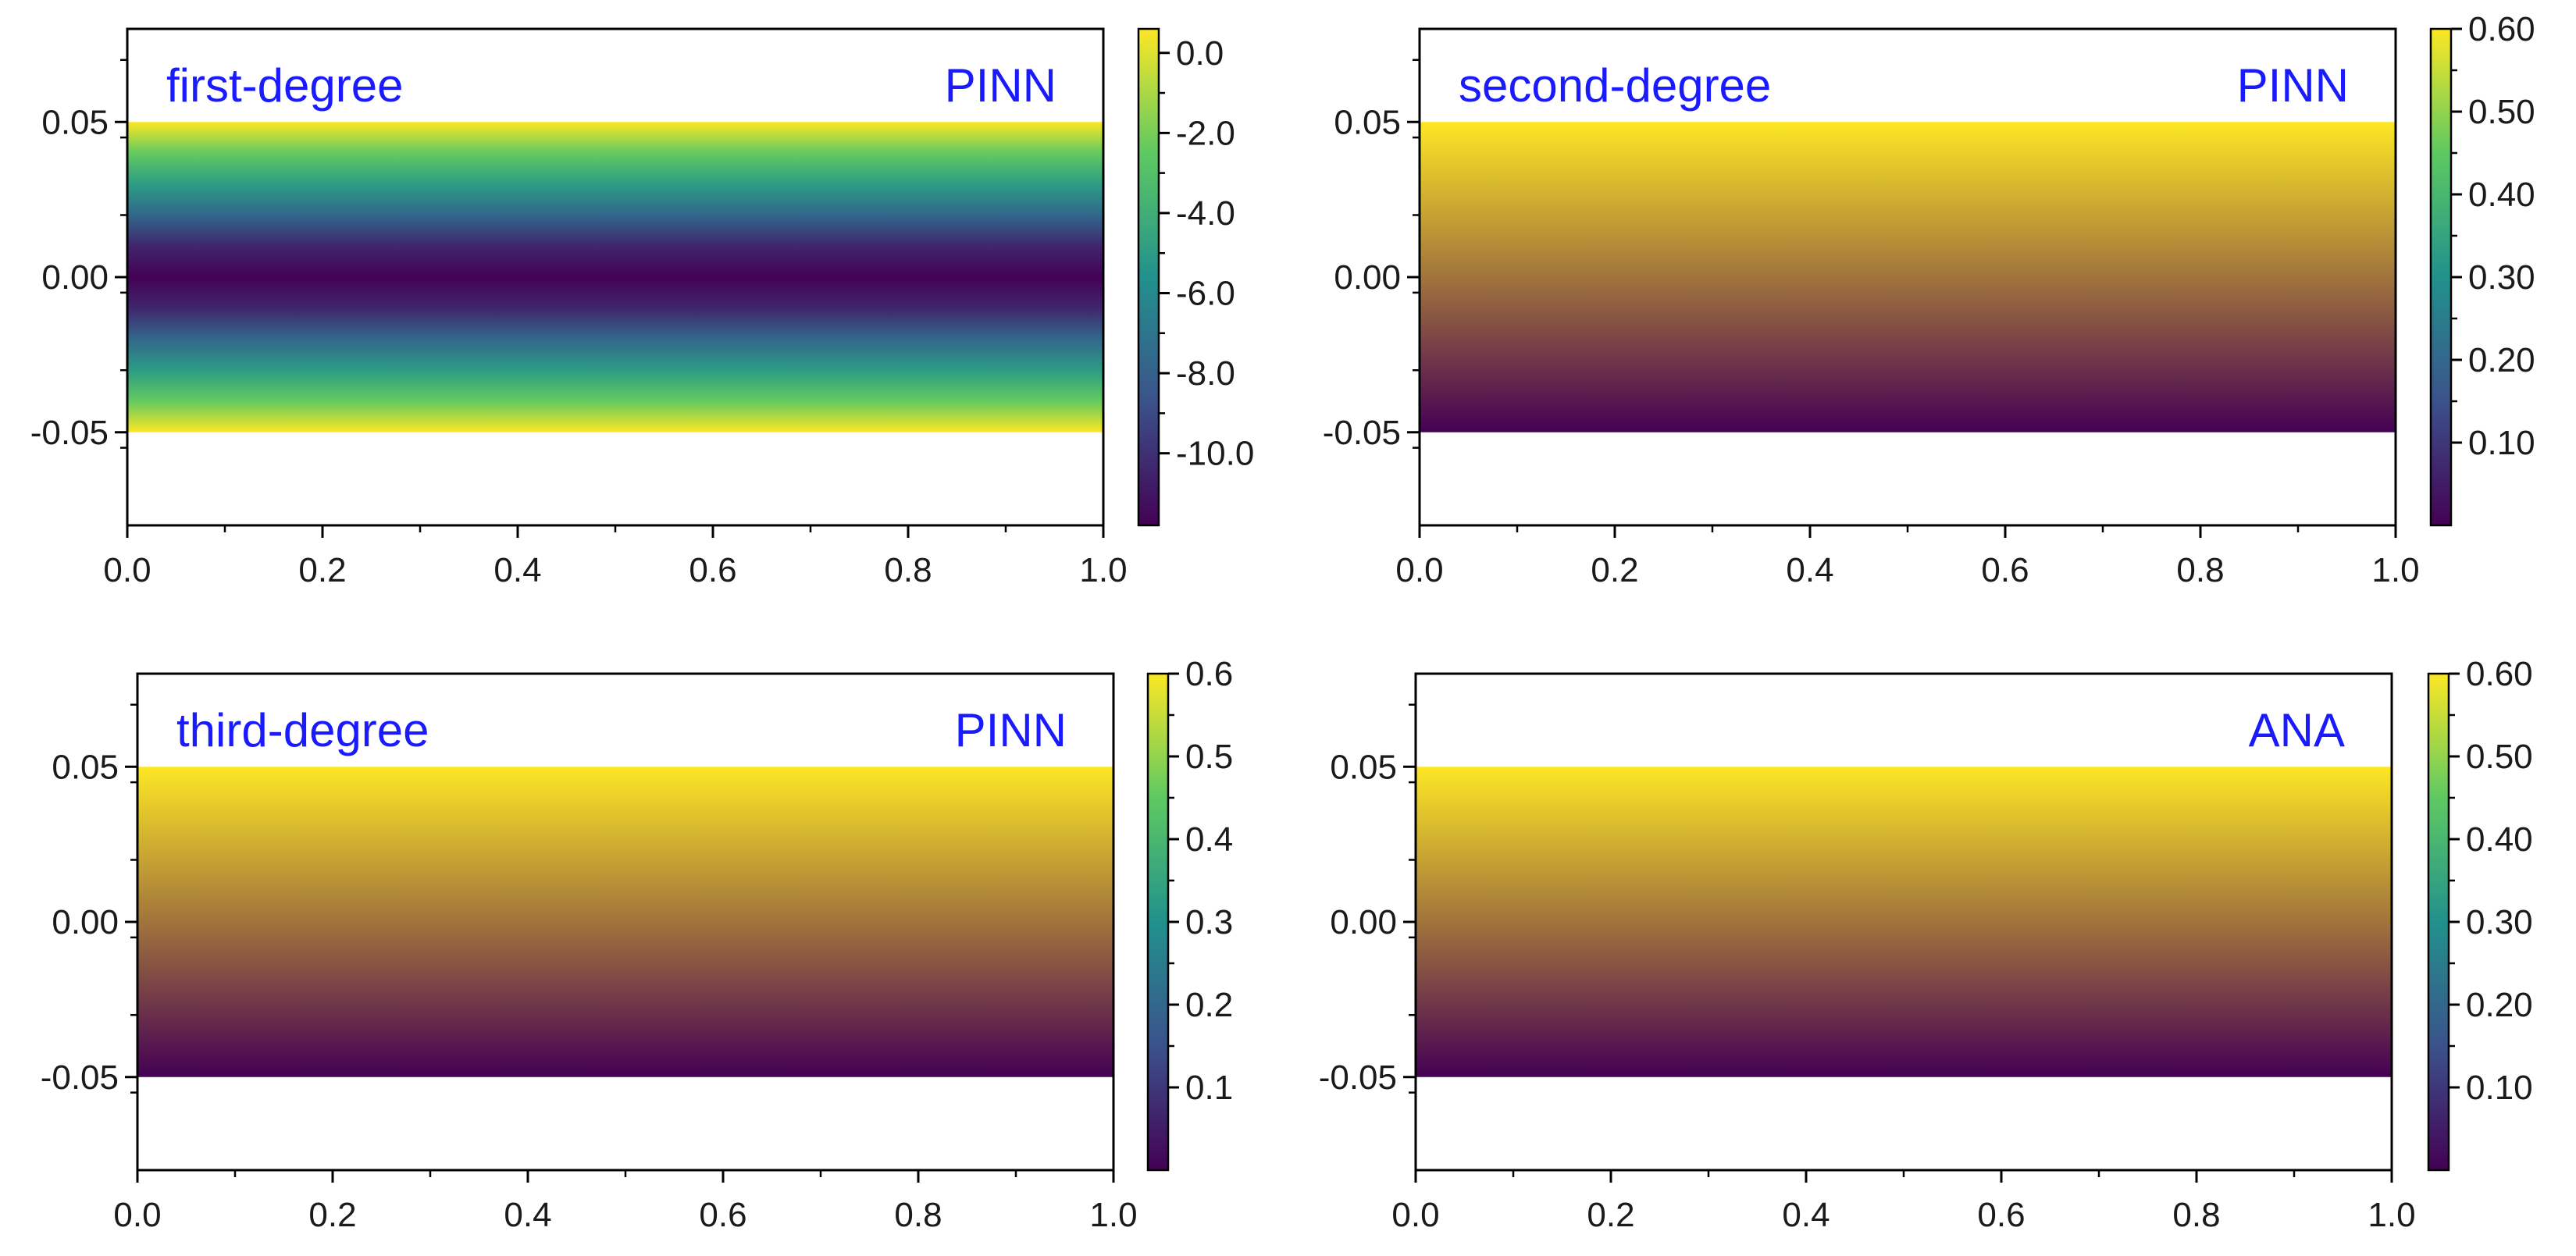  What do you see at coordinates (2297, 730) in the screenshot?
I see `panel-method-label: ANA` at bounding box center [2297, 730].